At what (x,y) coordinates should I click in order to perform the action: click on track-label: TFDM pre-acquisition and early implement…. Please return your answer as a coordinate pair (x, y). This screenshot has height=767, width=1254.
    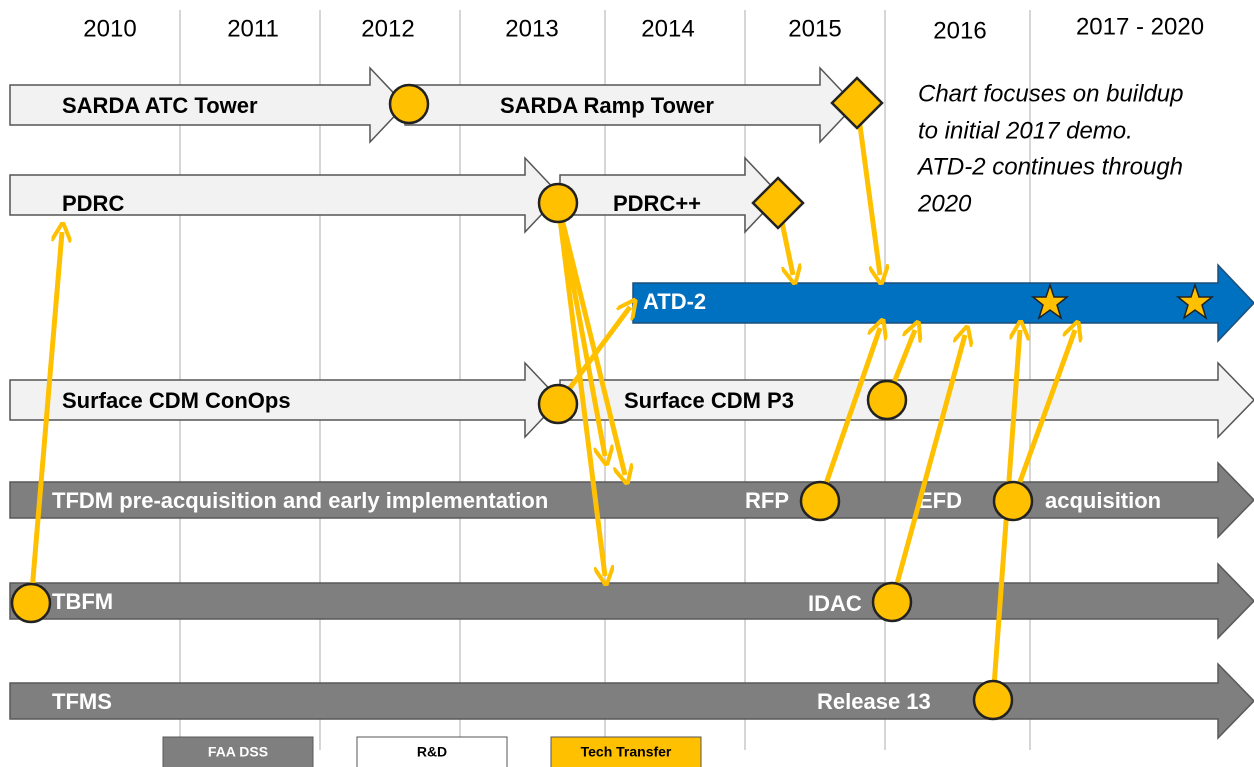
    Looking at the image, I should click on (300, 500).